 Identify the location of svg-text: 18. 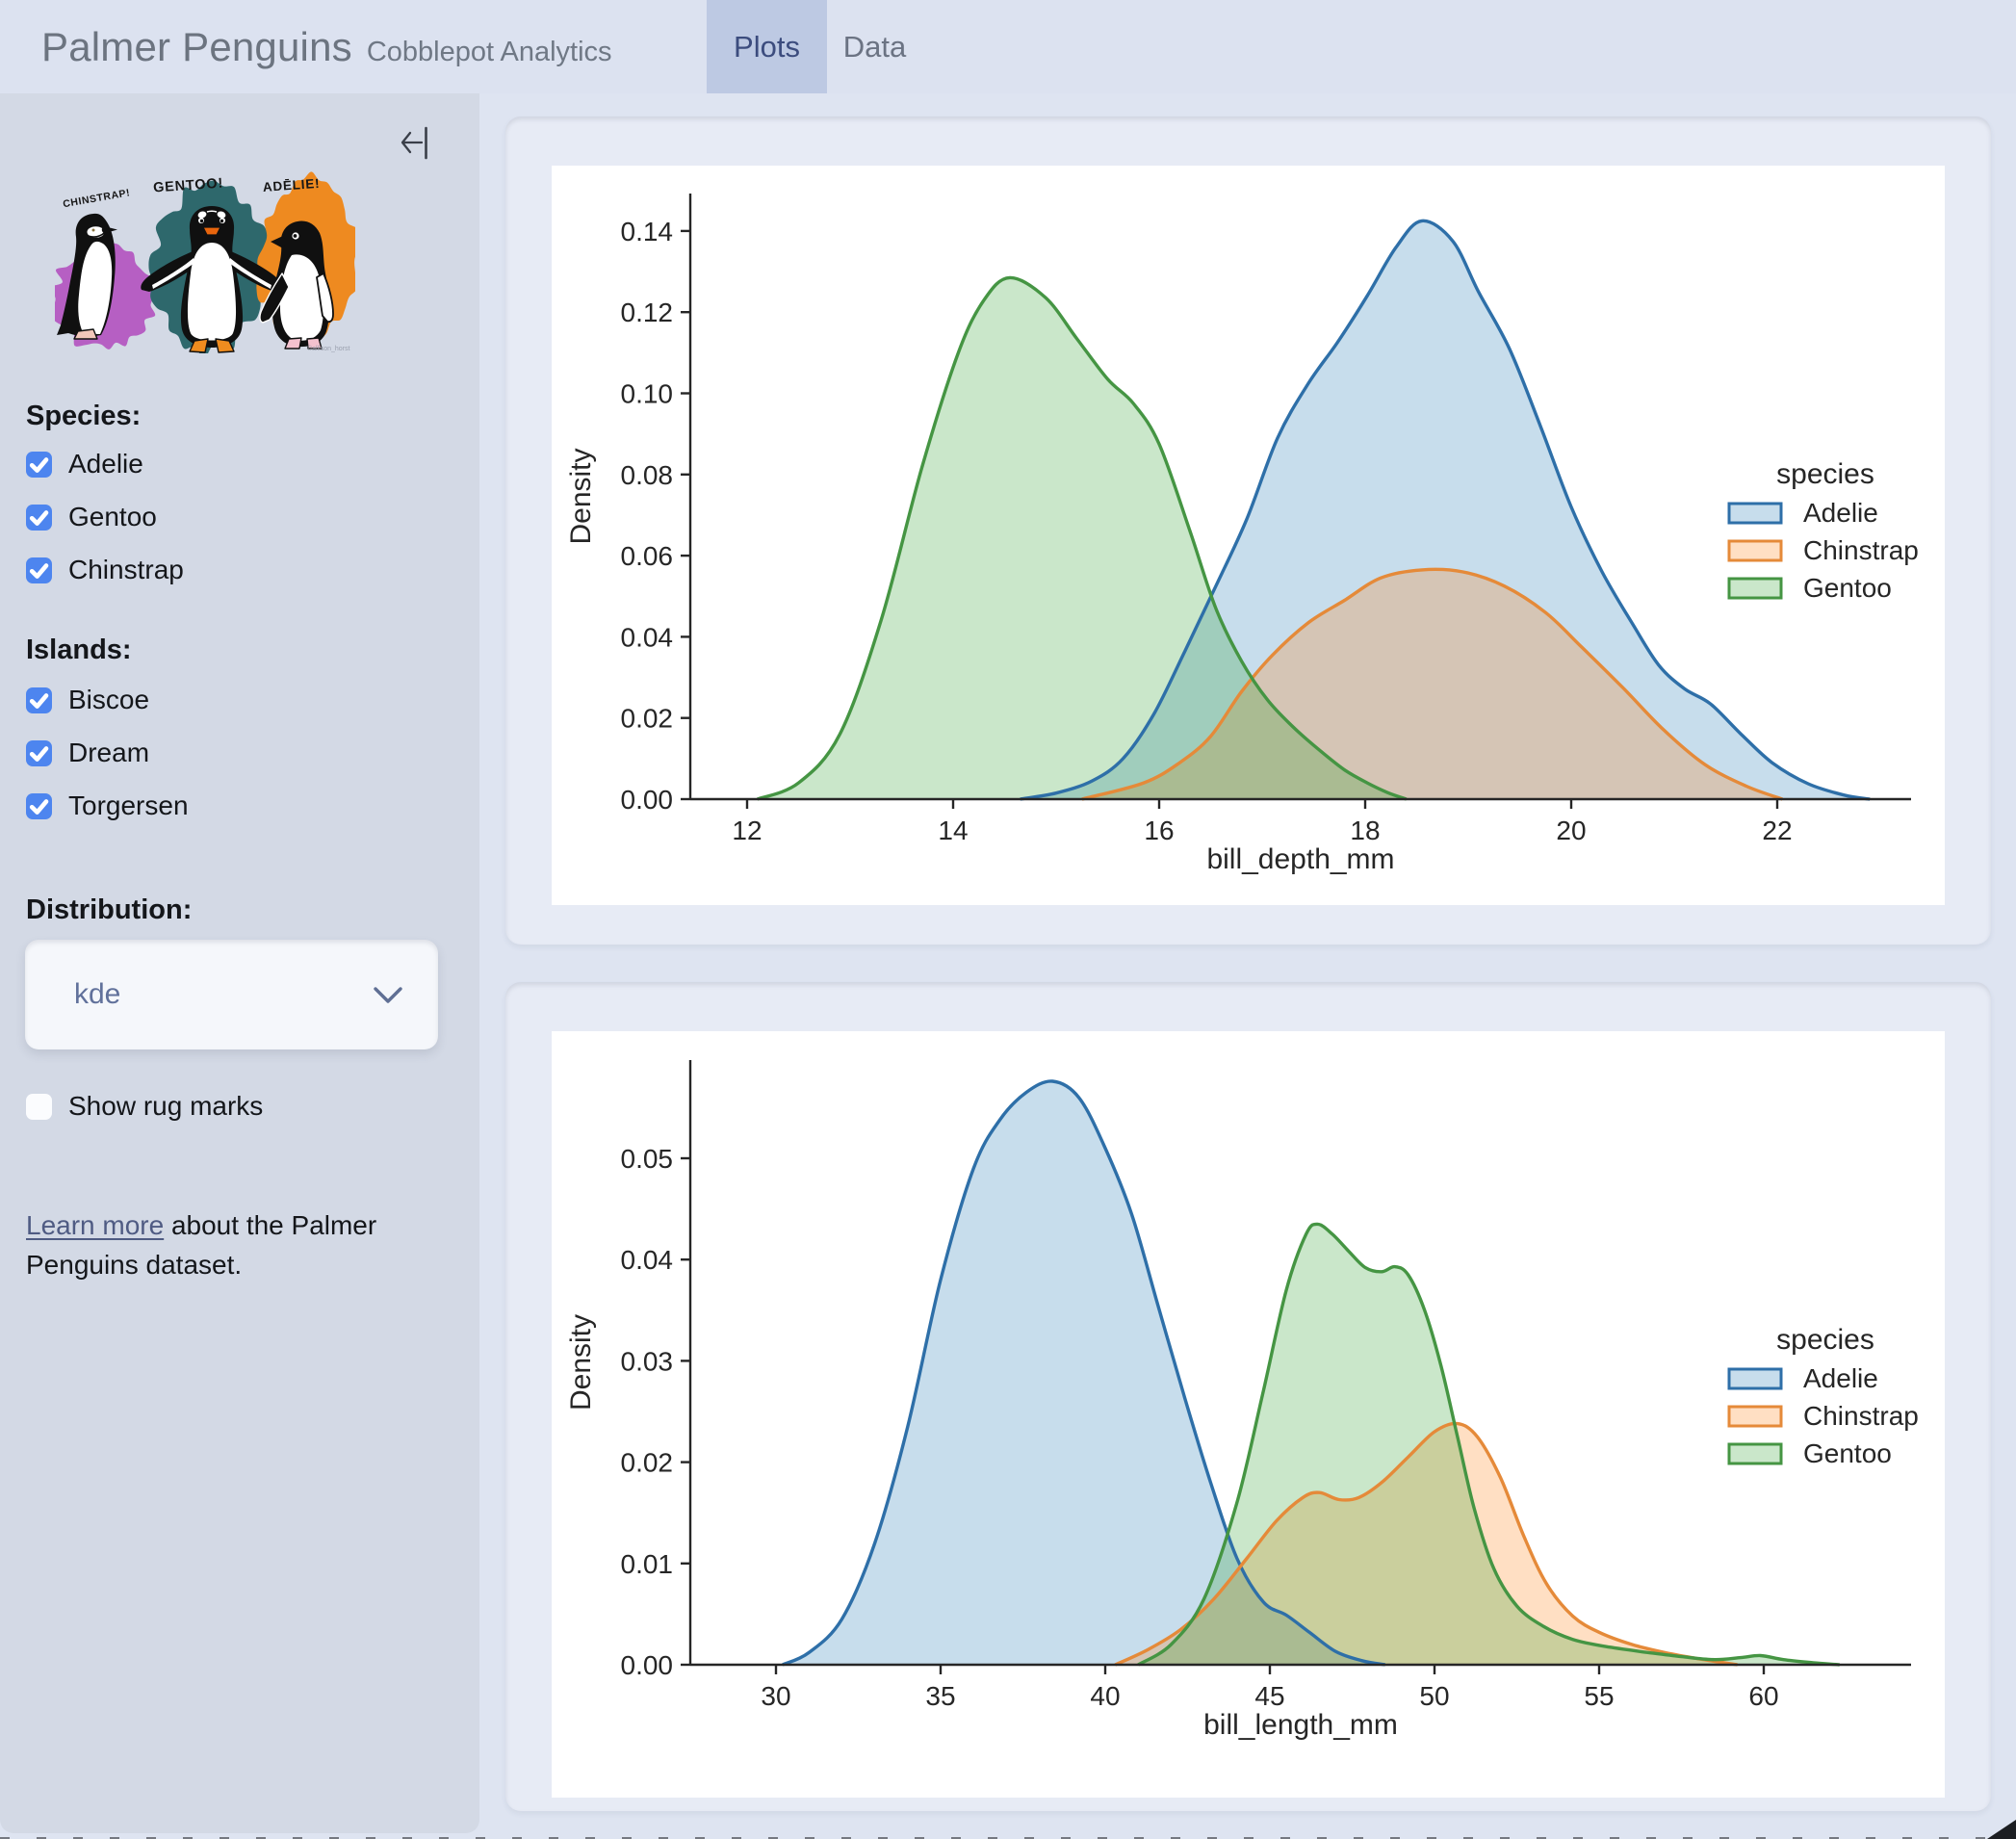
(1365, 830).